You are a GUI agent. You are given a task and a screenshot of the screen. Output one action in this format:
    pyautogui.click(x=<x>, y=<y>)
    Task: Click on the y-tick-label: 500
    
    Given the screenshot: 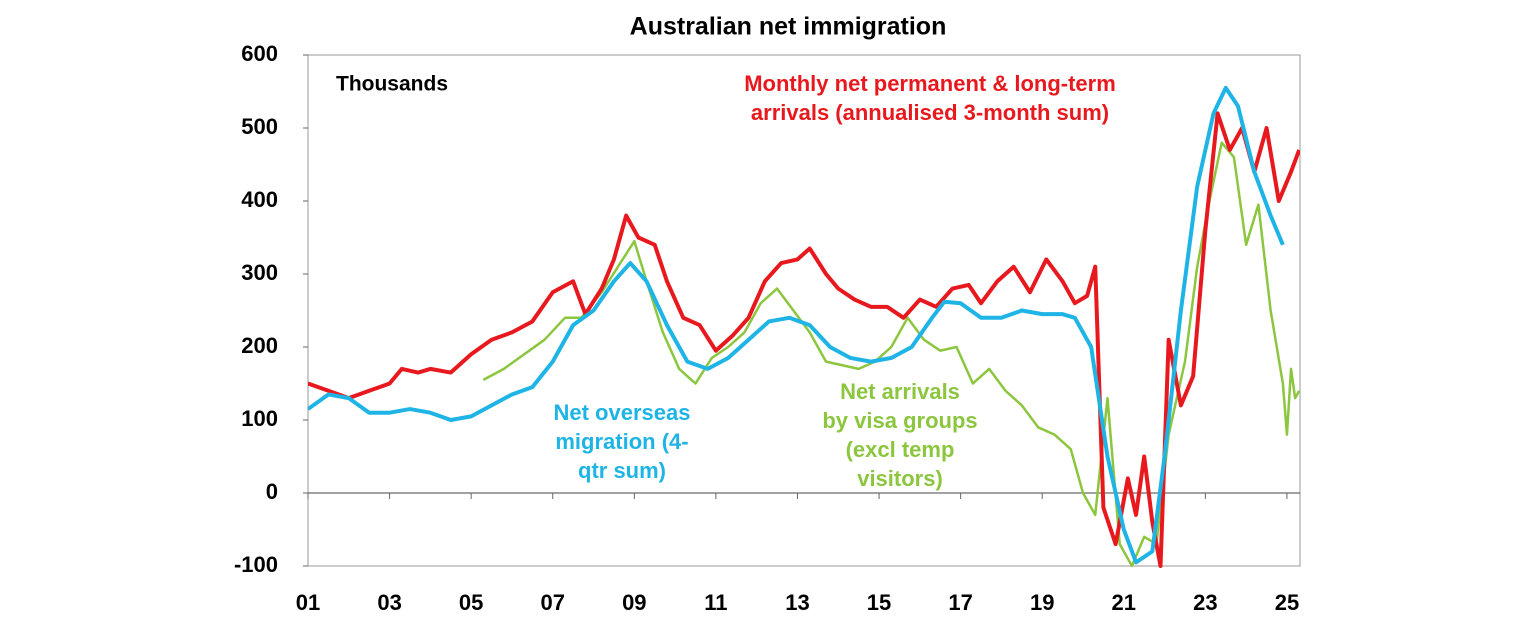 What is the action you would take?
    pyautogui.click(x=259, y=126)
    